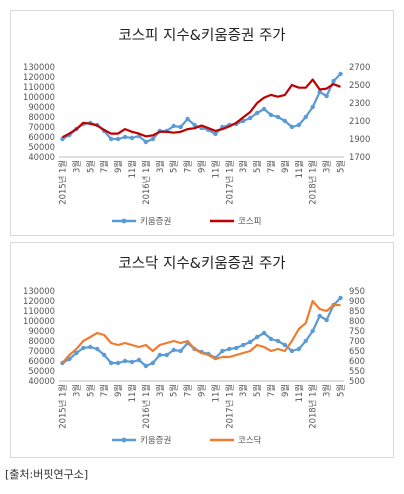  What do you see at coordinates (146, 182) in the screenshot?
I see `x-axis-tick: 2016년 1월` at bounding box center [146, 182].